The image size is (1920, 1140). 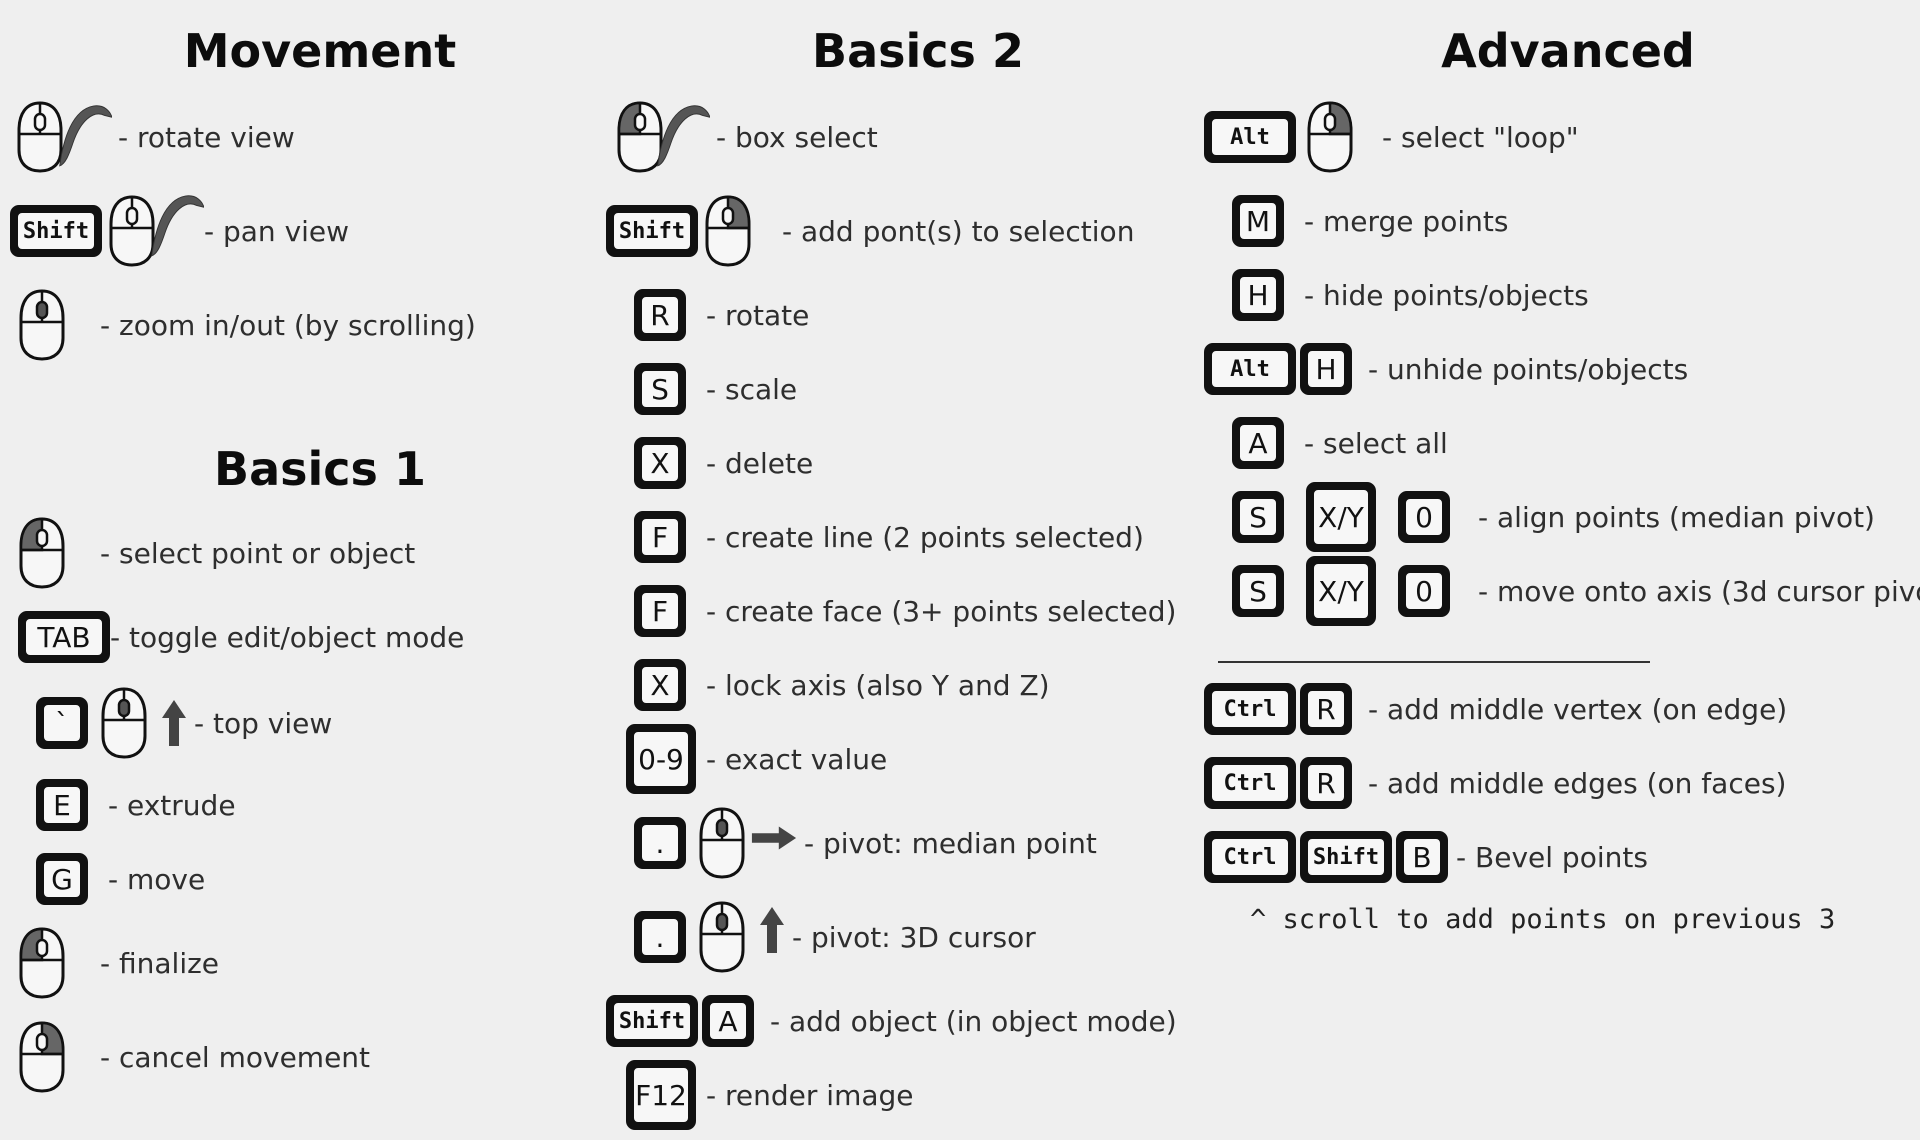 I want to click on list-item: ` - top view, so click(x=184, y=723).